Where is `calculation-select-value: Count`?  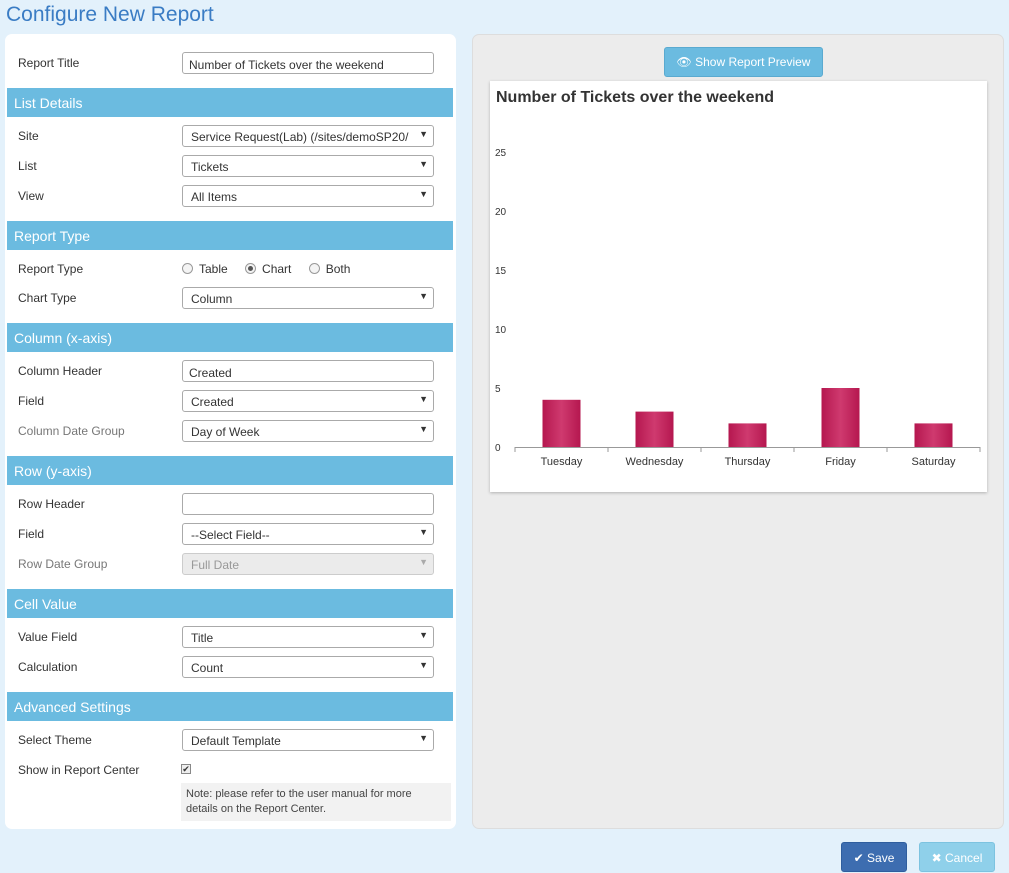 calculation-select-value: Count is located at coordinates (207, 668).